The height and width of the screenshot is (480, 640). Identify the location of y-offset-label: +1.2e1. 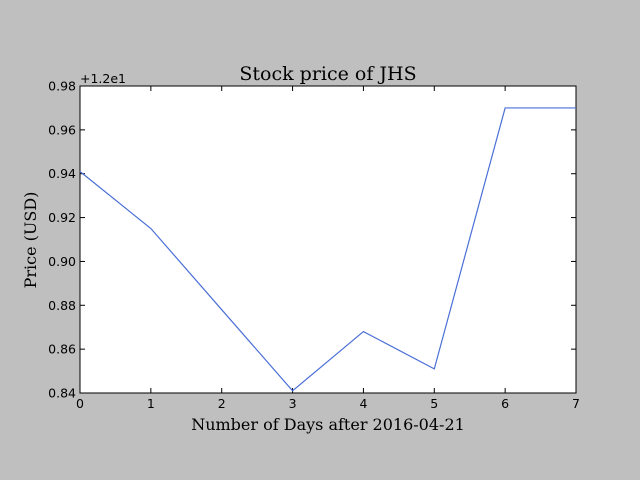
(103, 78).